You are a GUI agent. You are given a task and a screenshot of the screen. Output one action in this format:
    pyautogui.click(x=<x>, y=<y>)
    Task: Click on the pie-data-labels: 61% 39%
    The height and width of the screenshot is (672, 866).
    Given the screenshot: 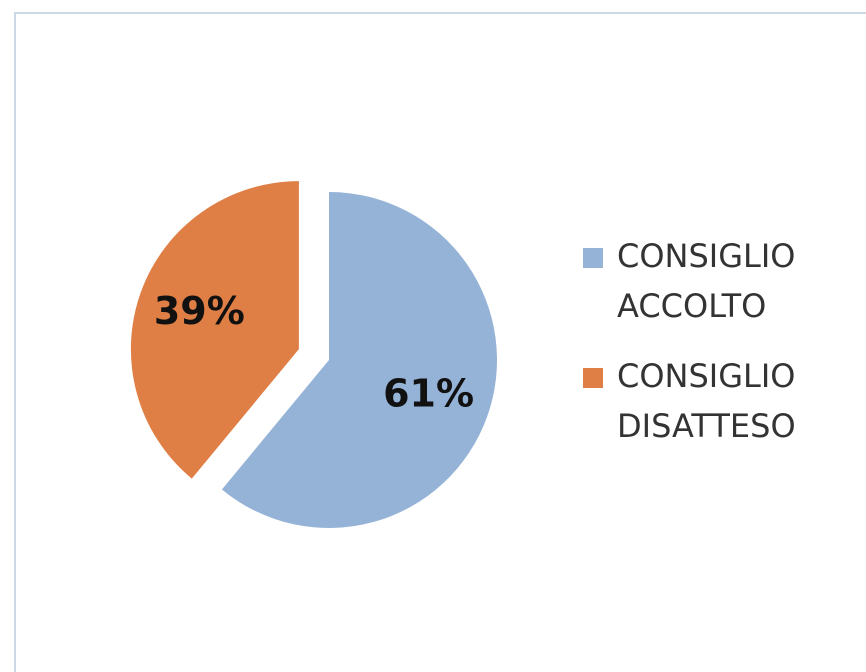 What is the action you would take?
    pyautogui.click(x=314, y=352)
    